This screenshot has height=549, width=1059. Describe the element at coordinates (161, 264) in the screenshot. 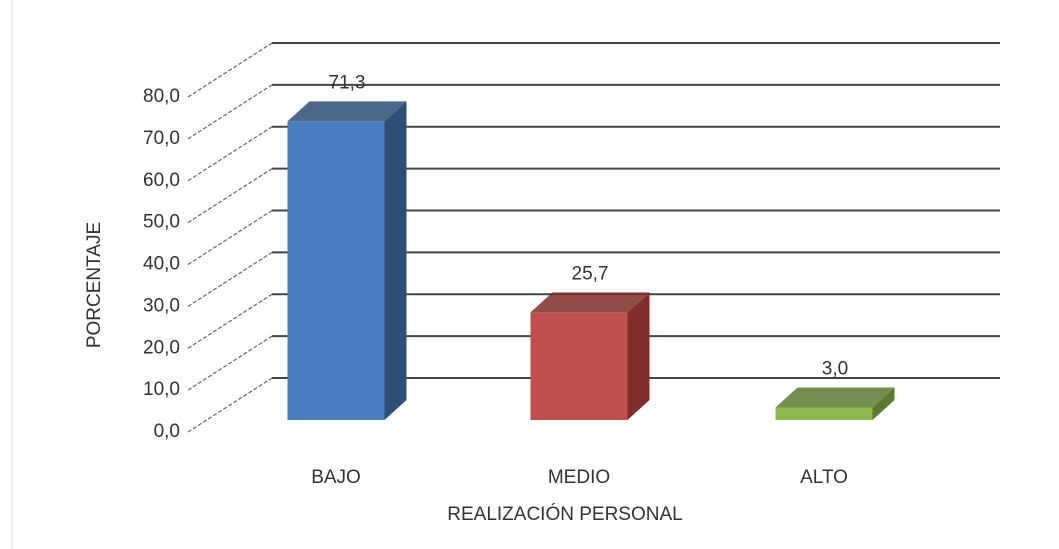

I see `y-tick-label: 40,0` at that location.